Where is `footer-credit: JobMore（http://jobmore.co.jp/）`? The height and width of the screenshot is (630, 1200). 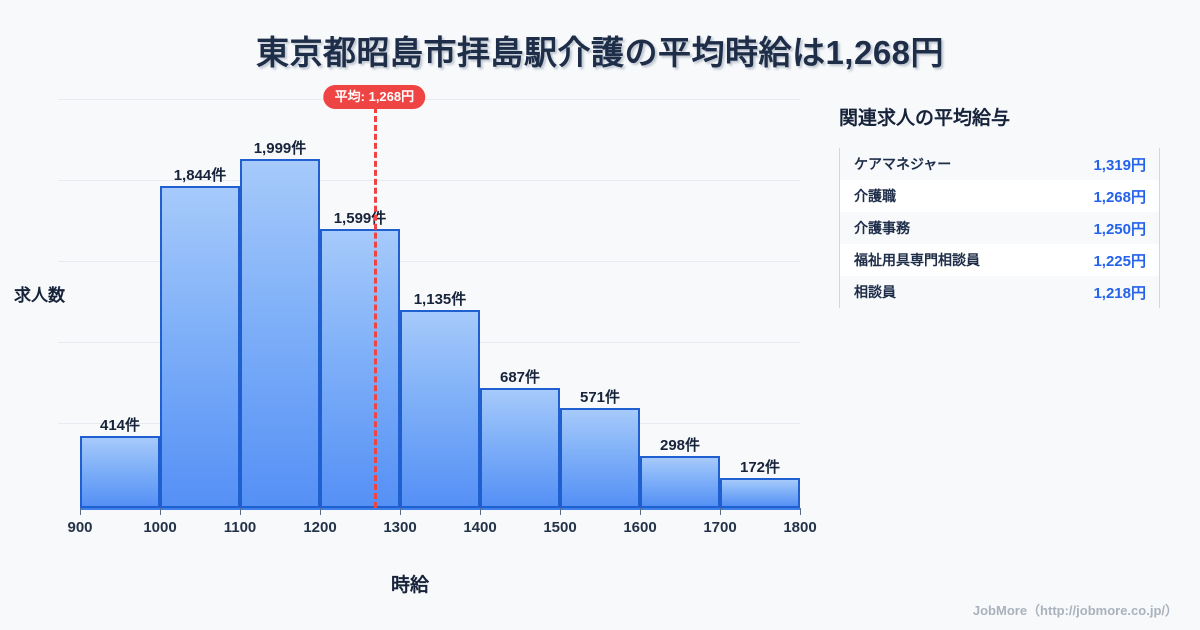 footer-credit: JobMore（http://jobmore.co.jp/） is located at coordinates (1075, 610).